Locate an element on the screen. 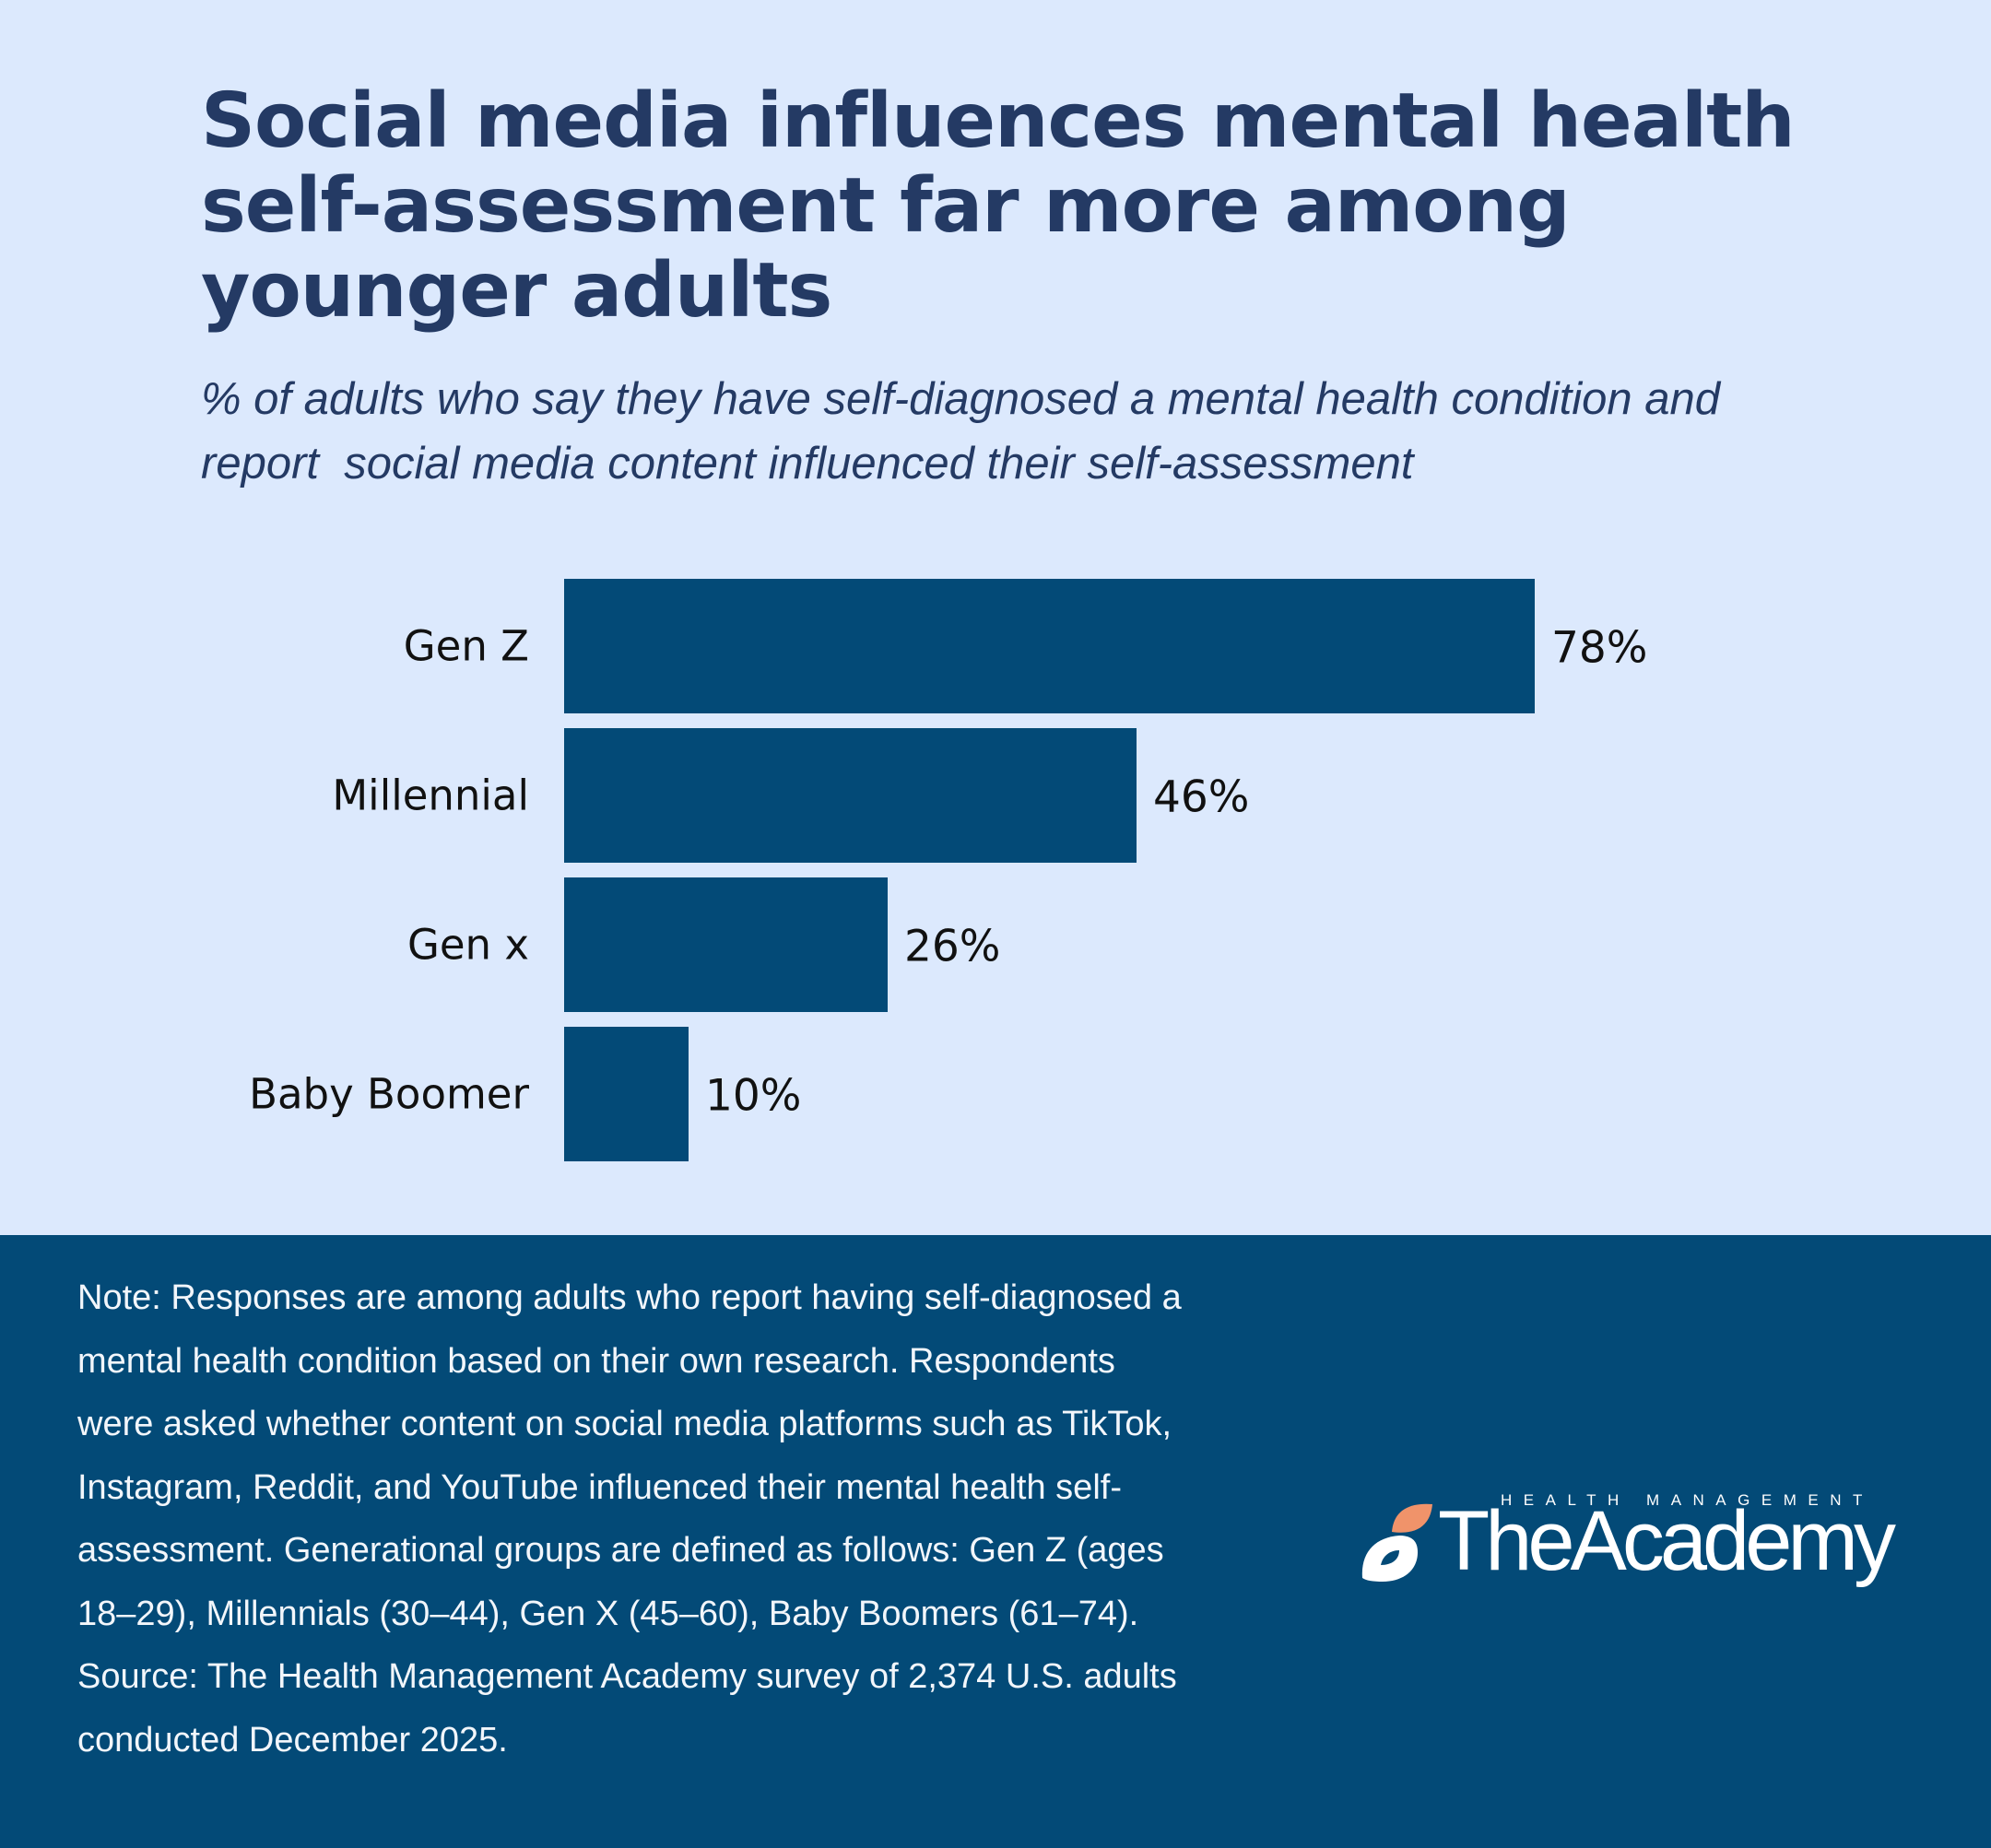  bar-millennial is located at coordinates (850, 795).